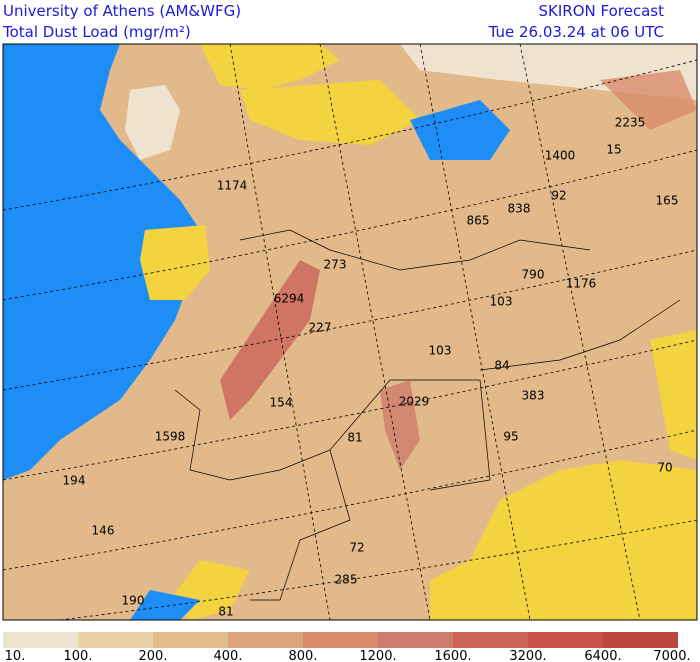 The width and height of the screenshot is (700, 662). I want to click on map-label: 838, so click(519, 209).